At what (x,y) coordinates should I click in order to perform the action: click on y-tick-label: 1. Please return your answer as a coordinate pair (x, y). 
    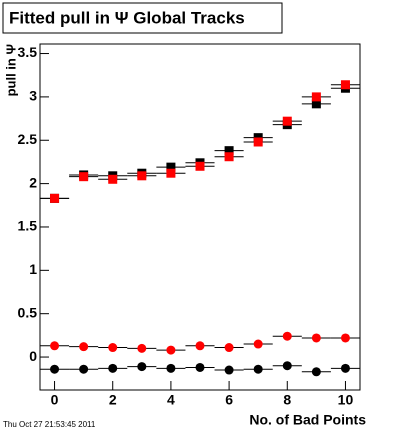
    Looking at the image, I should click on (33, 269).